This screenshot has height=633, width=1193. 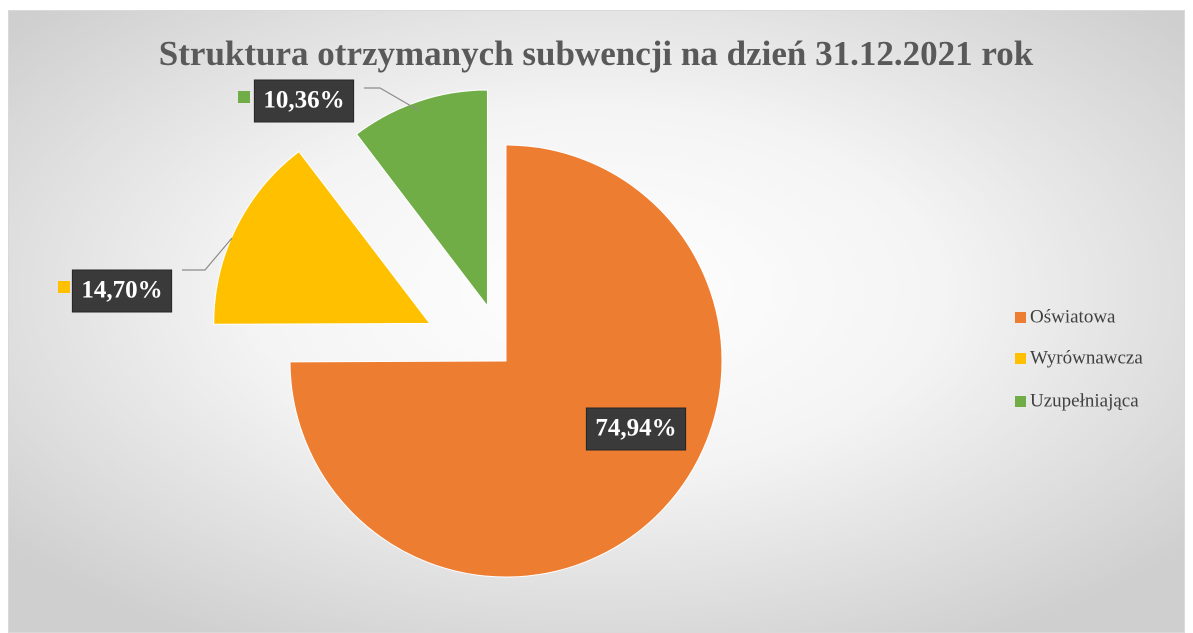 I want to click on value-label: 14,70%, so click(x=121, y=290).